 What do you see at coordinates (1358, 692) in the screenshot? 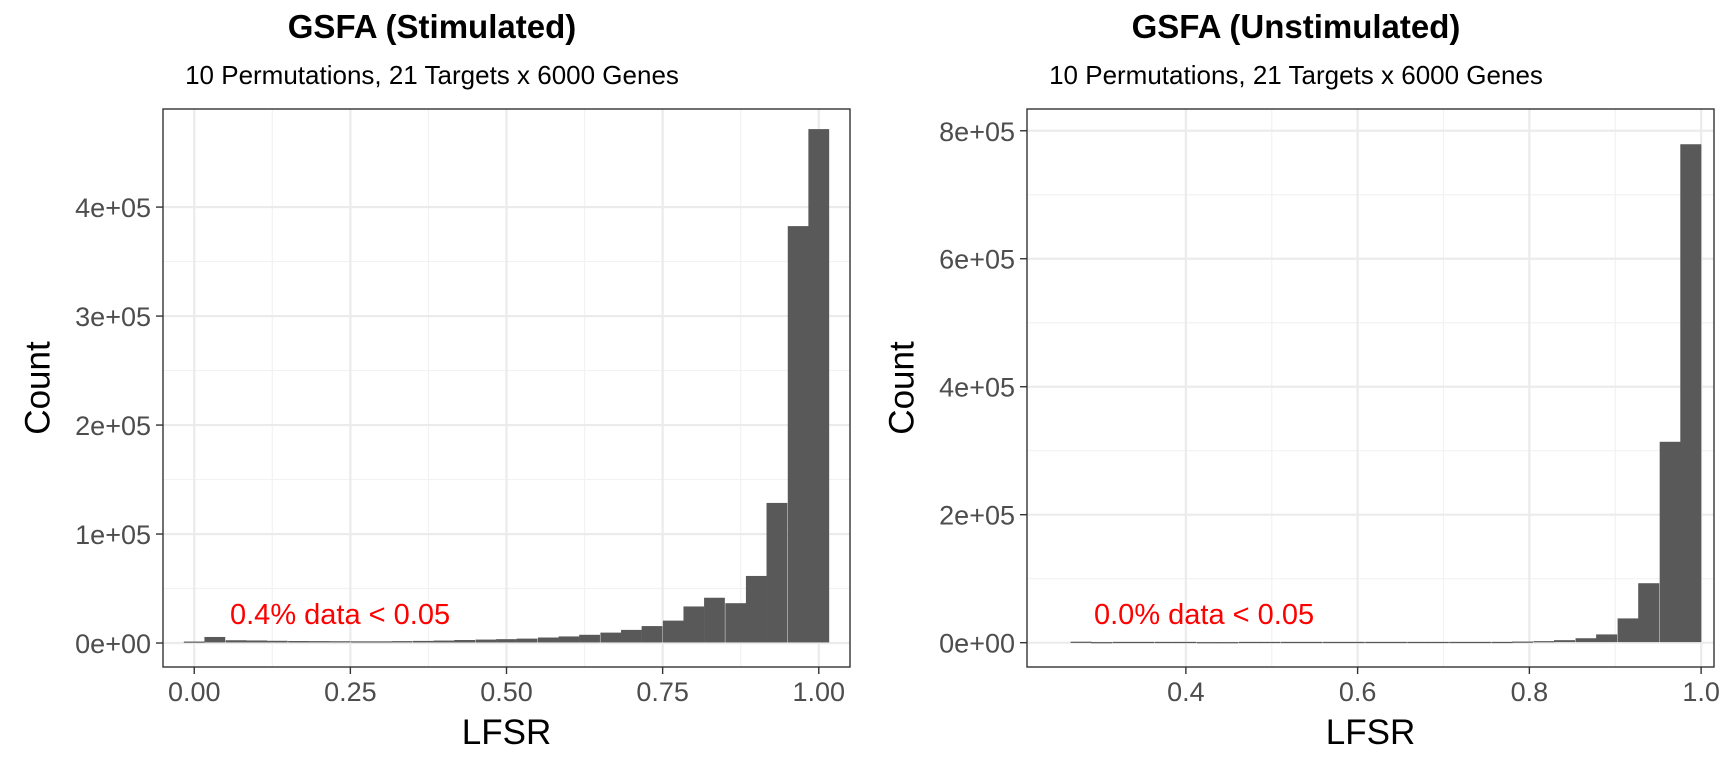
I see `x-tick-label: 0.6` at bounding box center [1358, 692].